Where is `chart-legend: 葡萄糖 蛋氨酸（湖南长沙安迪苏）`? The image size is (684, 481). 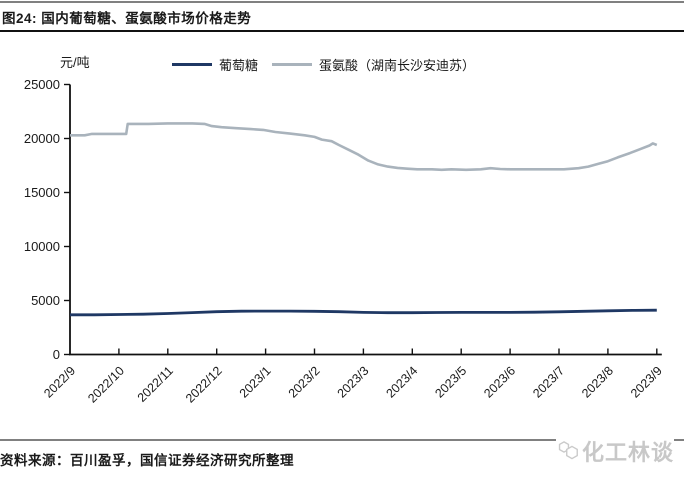
chart-legend: 葡萄糖 蛋氨酸（湖南长沙安迪苏） is located at coordinates (327, 64).